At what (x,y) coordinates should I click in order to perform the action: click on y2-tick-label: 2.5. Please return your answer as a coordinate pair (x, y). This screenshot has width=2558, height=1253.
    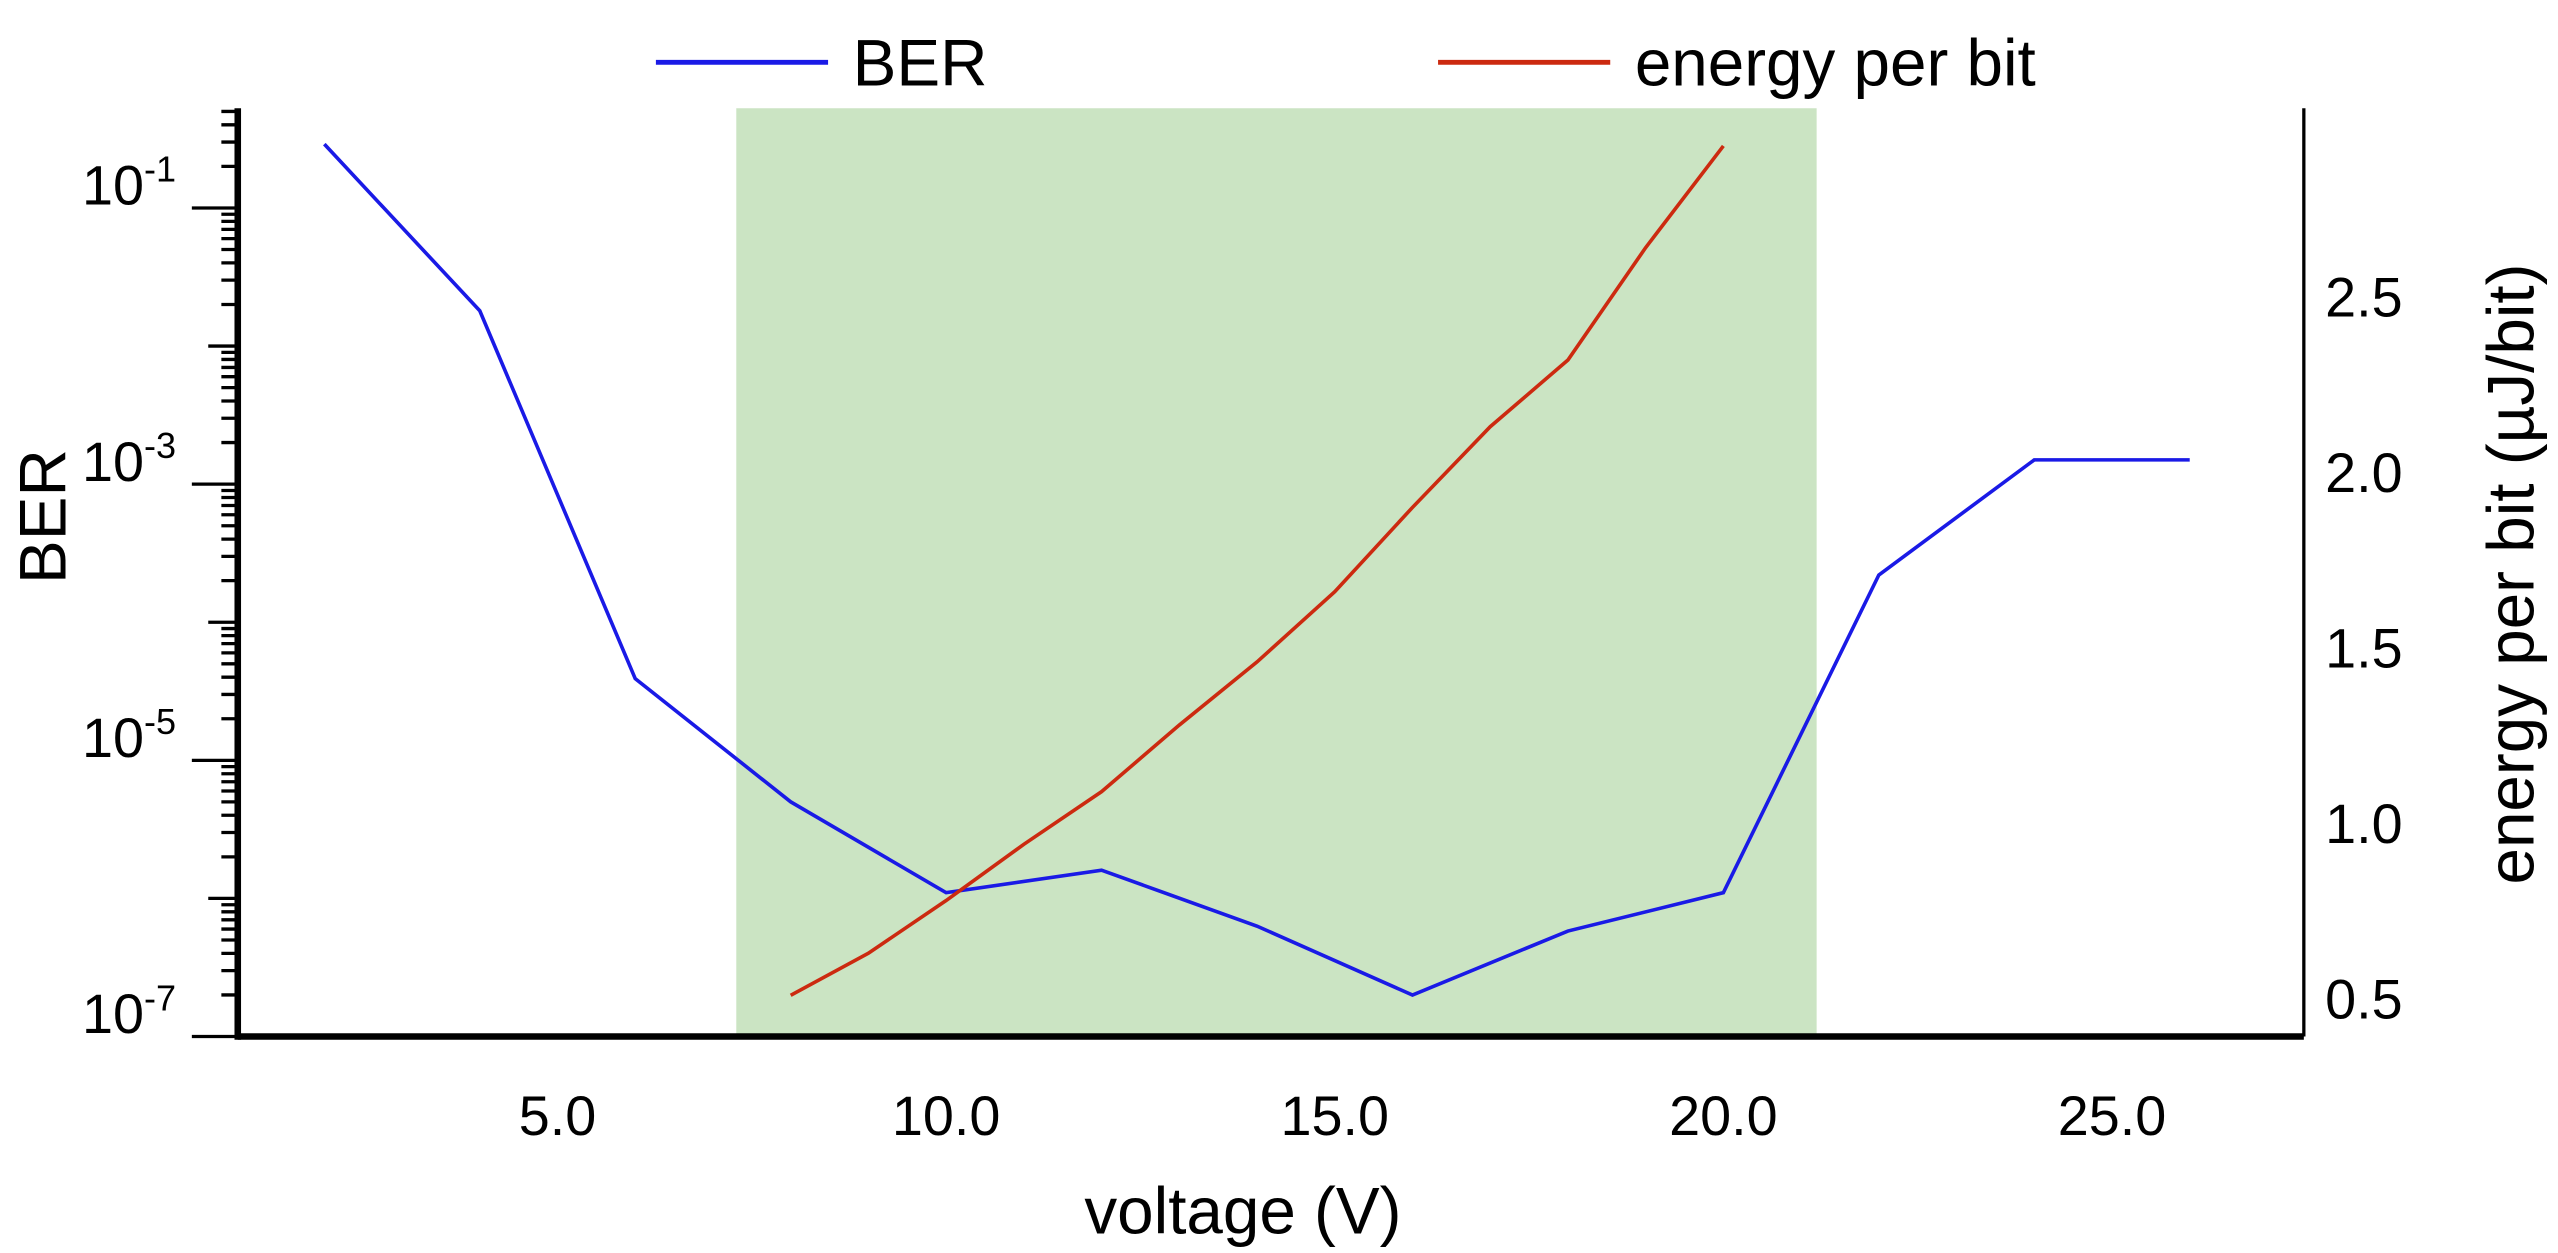
    Looking at the image, I should click on (2364, 298).